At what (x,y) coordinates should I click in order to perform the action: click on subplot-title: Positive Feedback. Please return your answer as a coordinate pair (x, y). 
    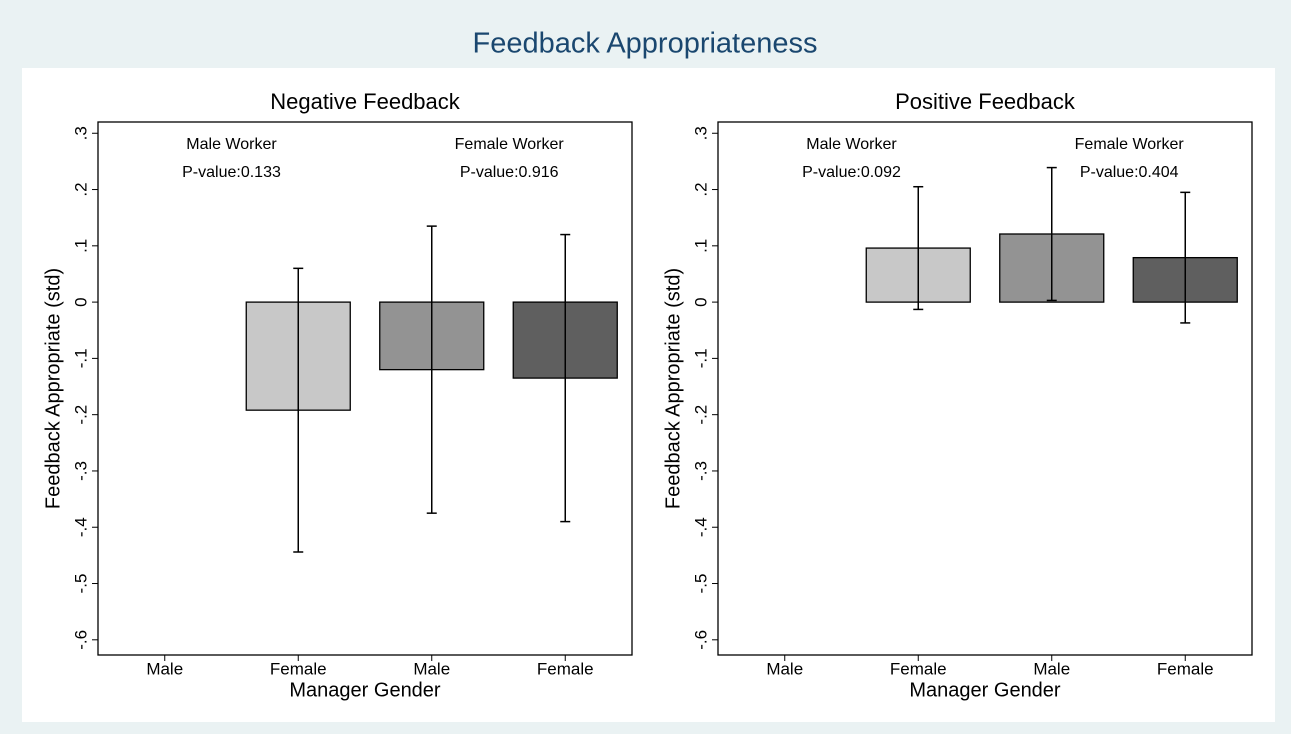
    Looking at the image, I should click on (985, 101).